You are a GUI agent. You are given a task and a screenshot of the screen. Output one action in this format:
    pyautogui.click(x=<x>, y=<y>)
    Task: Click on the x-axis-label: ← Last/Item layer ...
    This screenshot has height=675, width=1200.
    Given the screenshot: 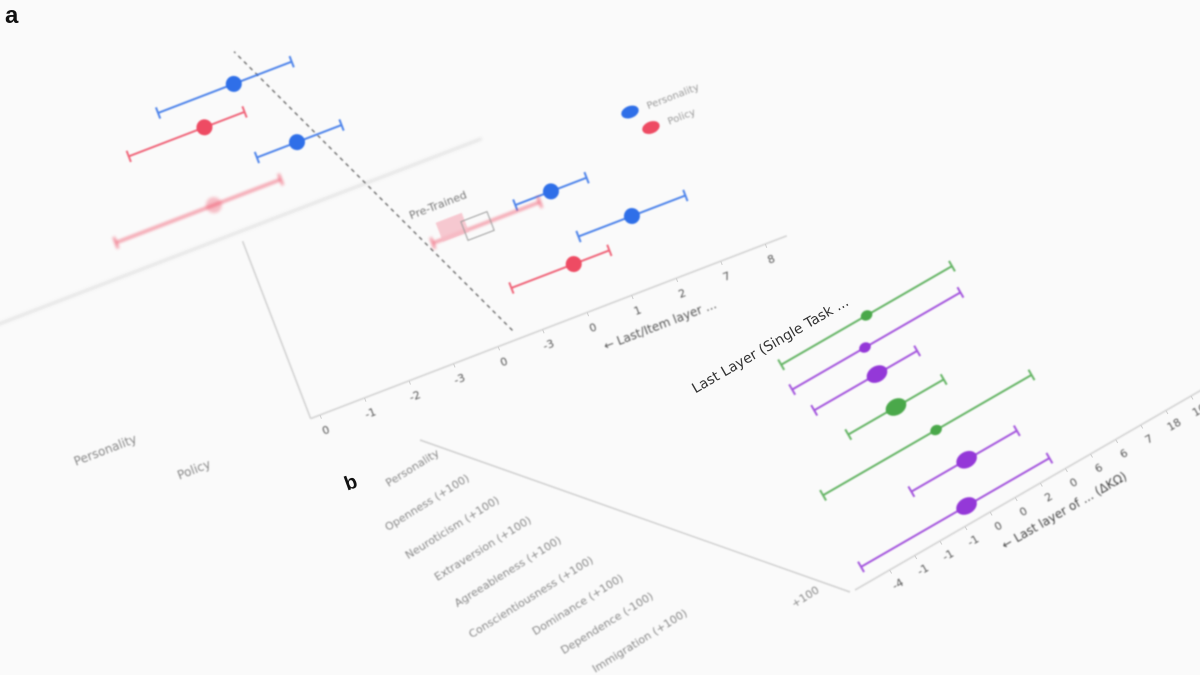 What is the action you would take?
    pyautogui.click(x=660, y=325)
    